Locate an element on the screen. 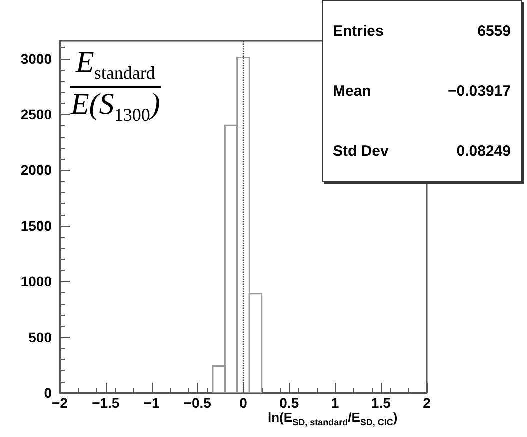 This screenshot has height=437, width=527. x-tick-label: 1 is located at coordinates (335, 403).